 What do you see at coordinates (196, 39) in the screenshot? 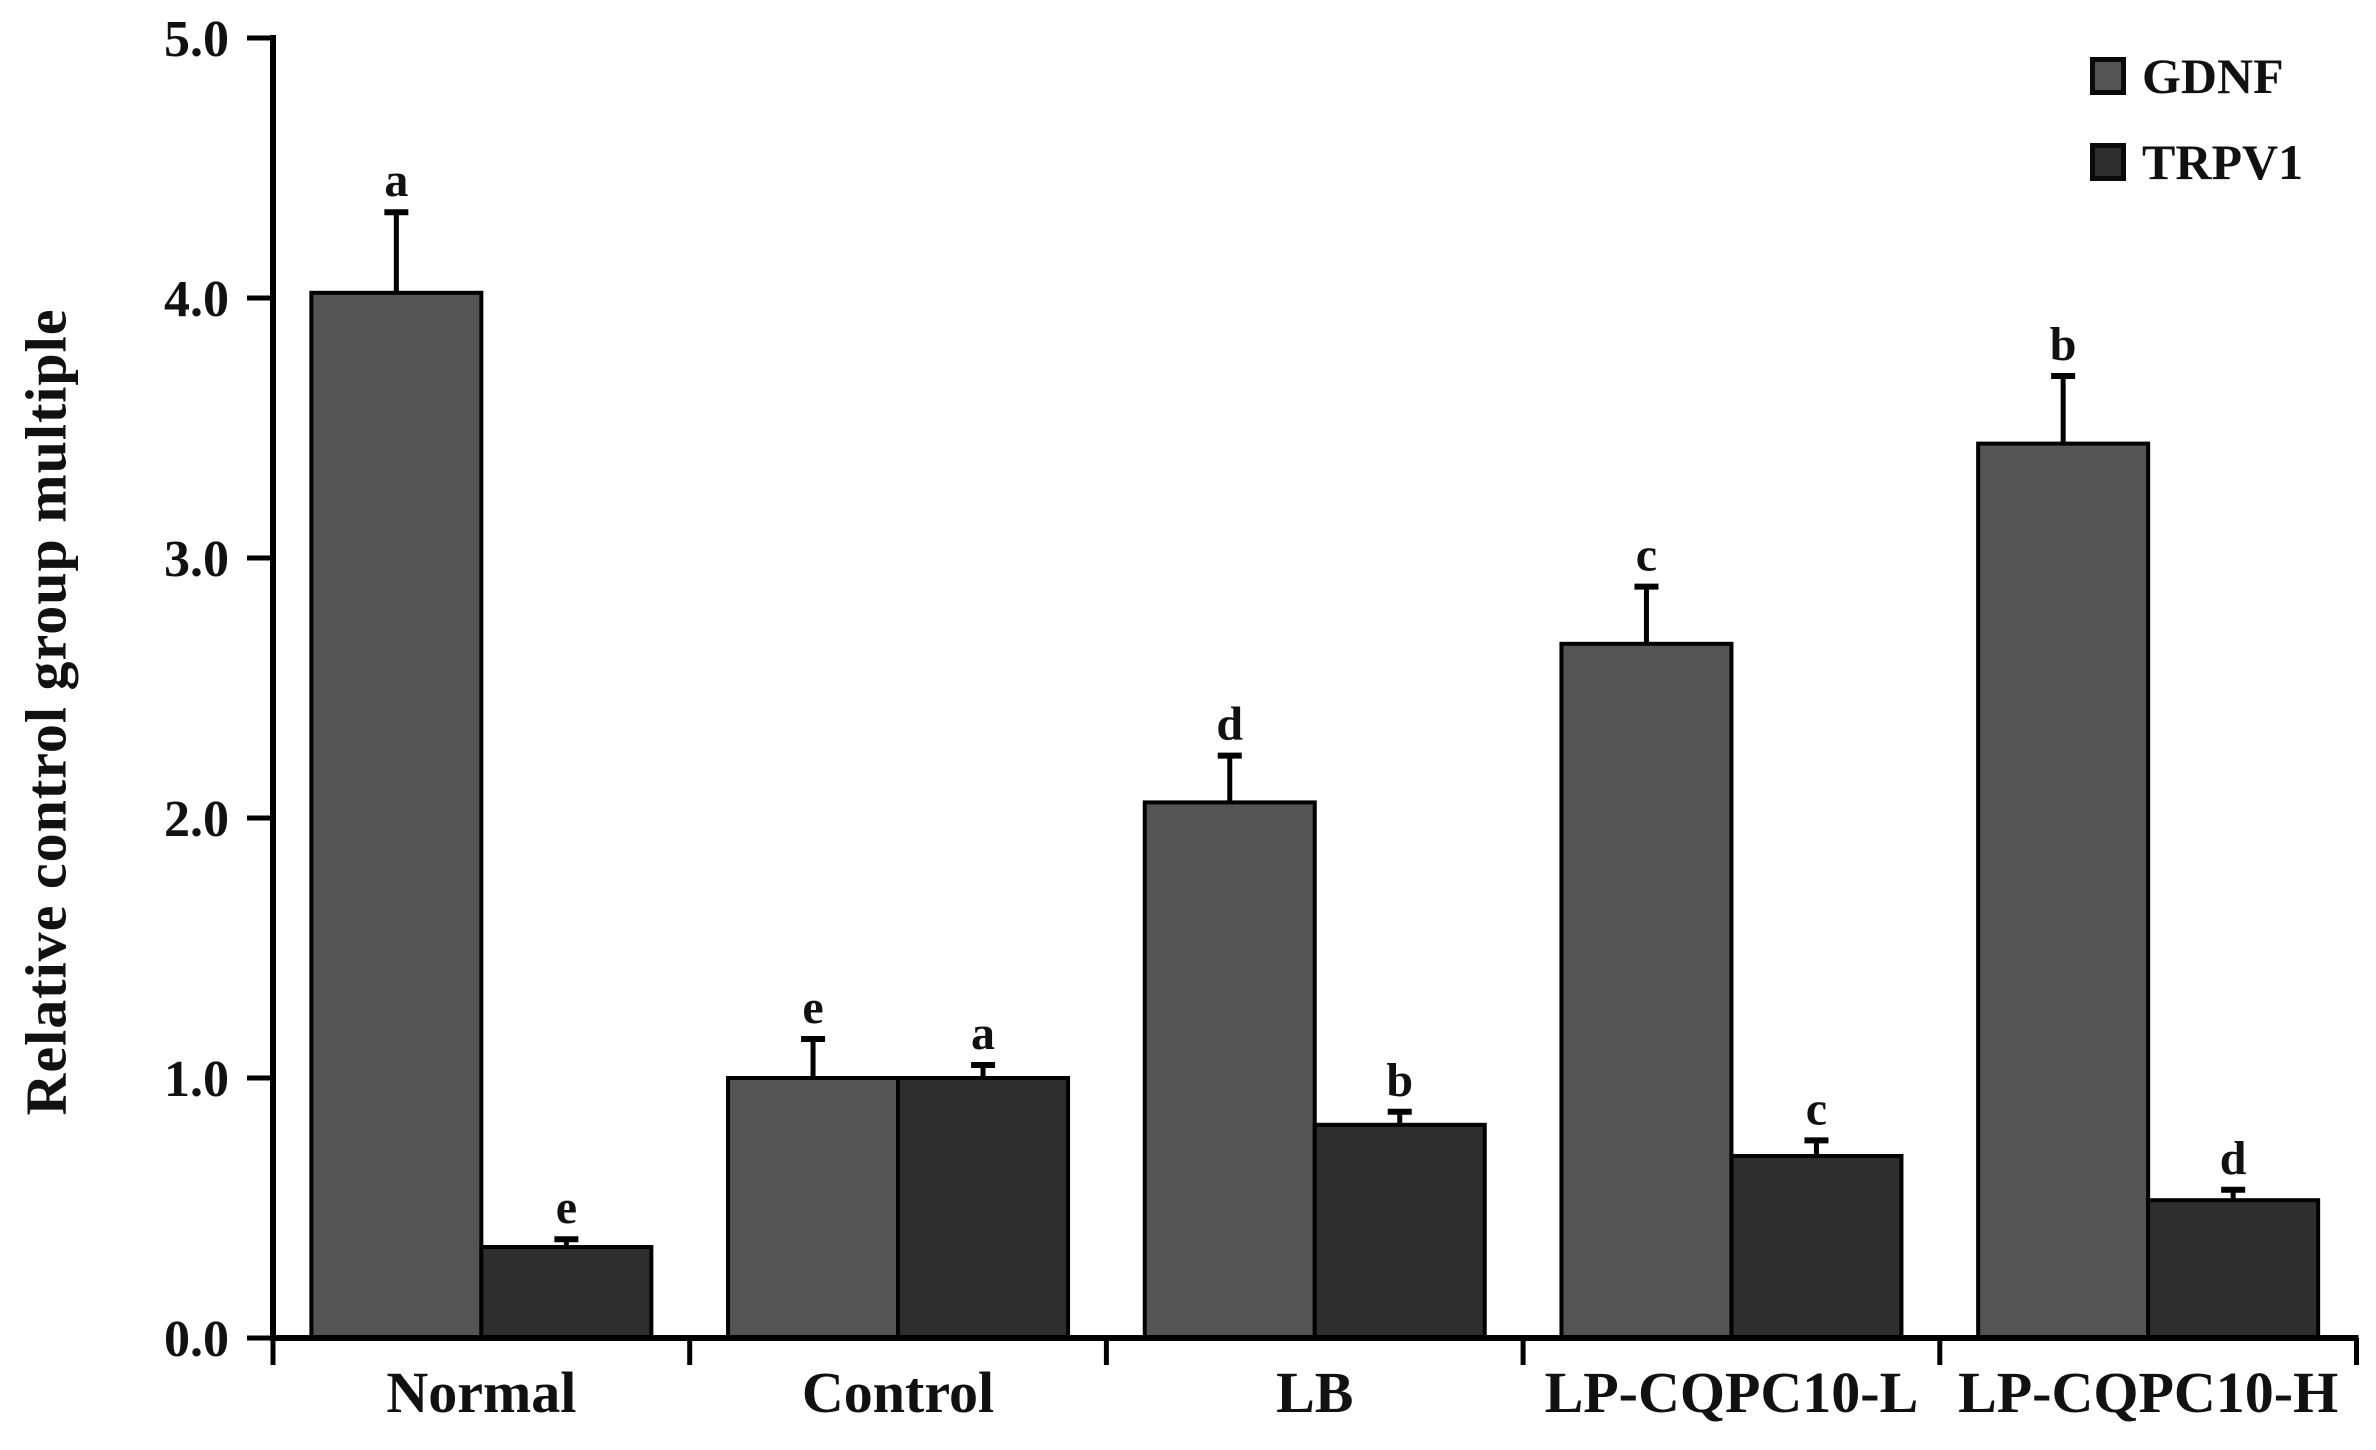
I see `y-tick-label: 5.0` at bounding box center [196, 39].